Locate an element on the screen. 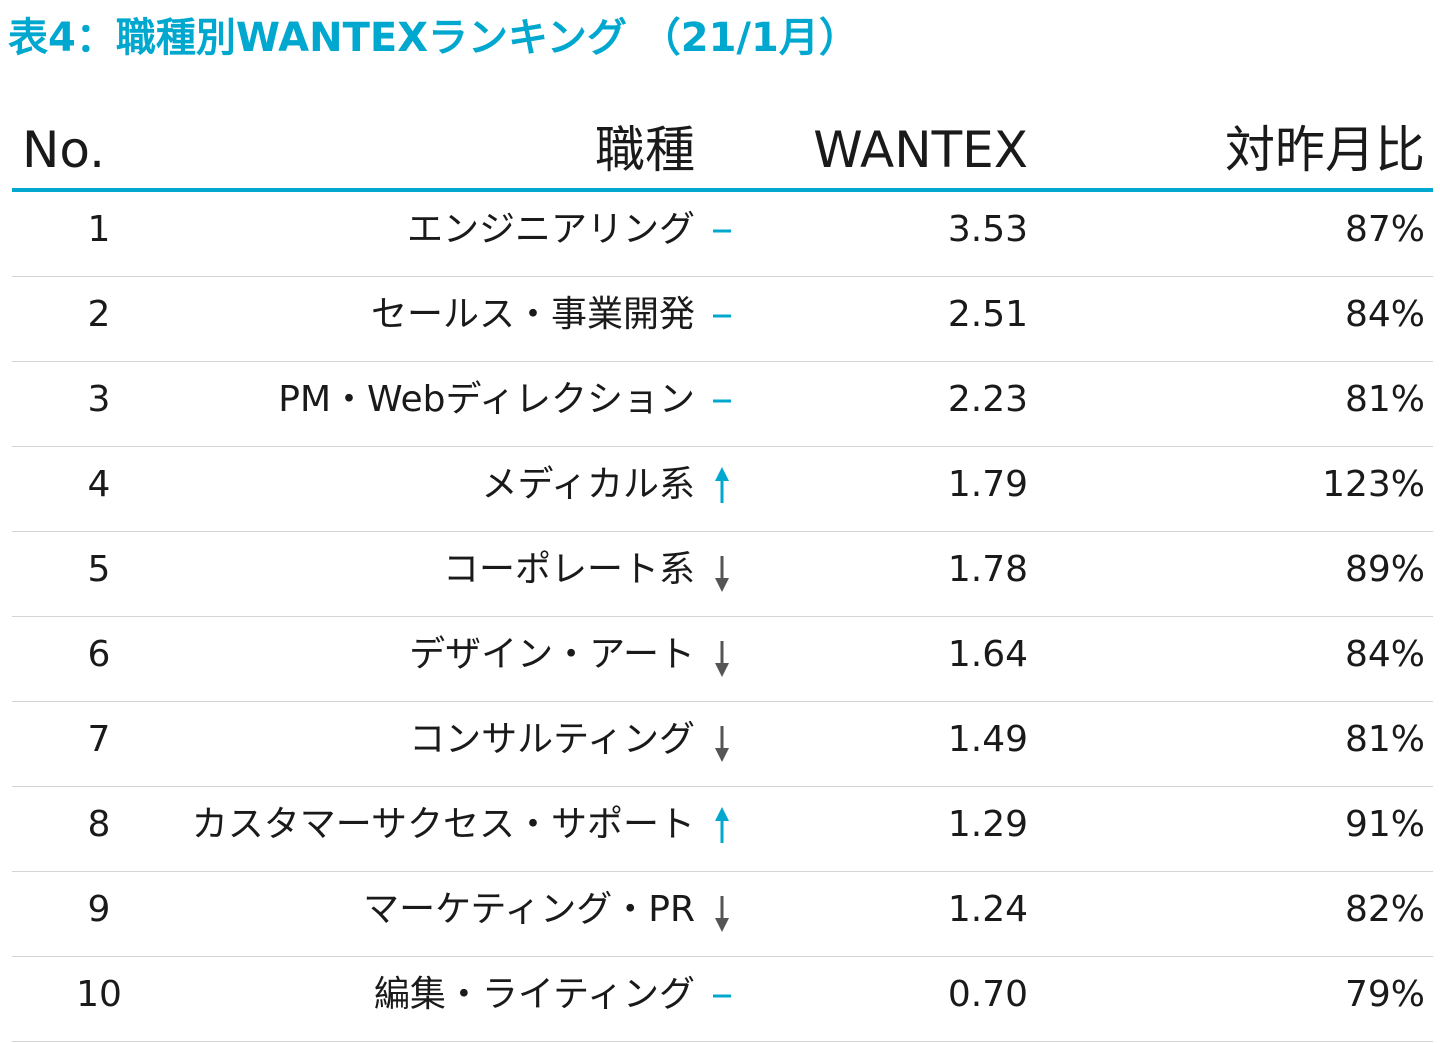 The image size is (1440, 1043). rank-cell: 5 is located at coordinates (99, 569).